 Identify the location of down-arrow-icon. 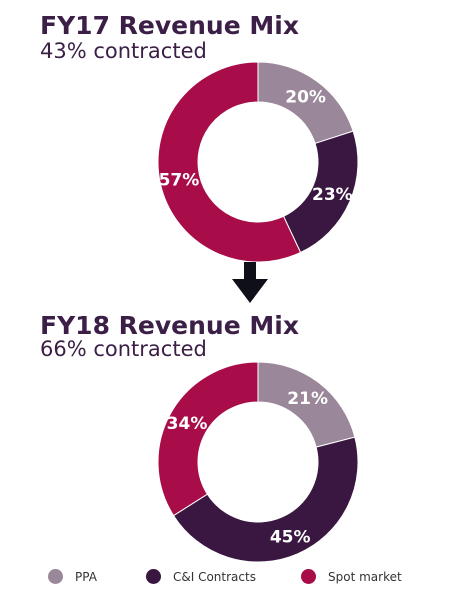
(250, 282).